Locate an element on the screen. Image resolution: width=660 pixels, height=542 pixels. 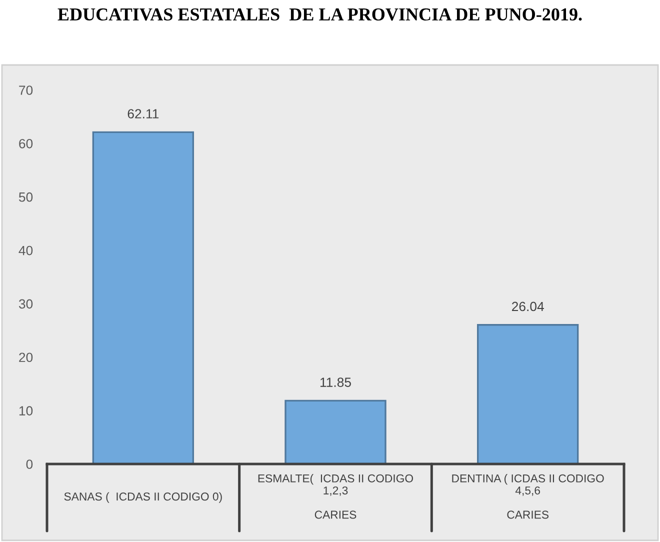
y-tick-label: 0 is located at coordinates (29, 464).